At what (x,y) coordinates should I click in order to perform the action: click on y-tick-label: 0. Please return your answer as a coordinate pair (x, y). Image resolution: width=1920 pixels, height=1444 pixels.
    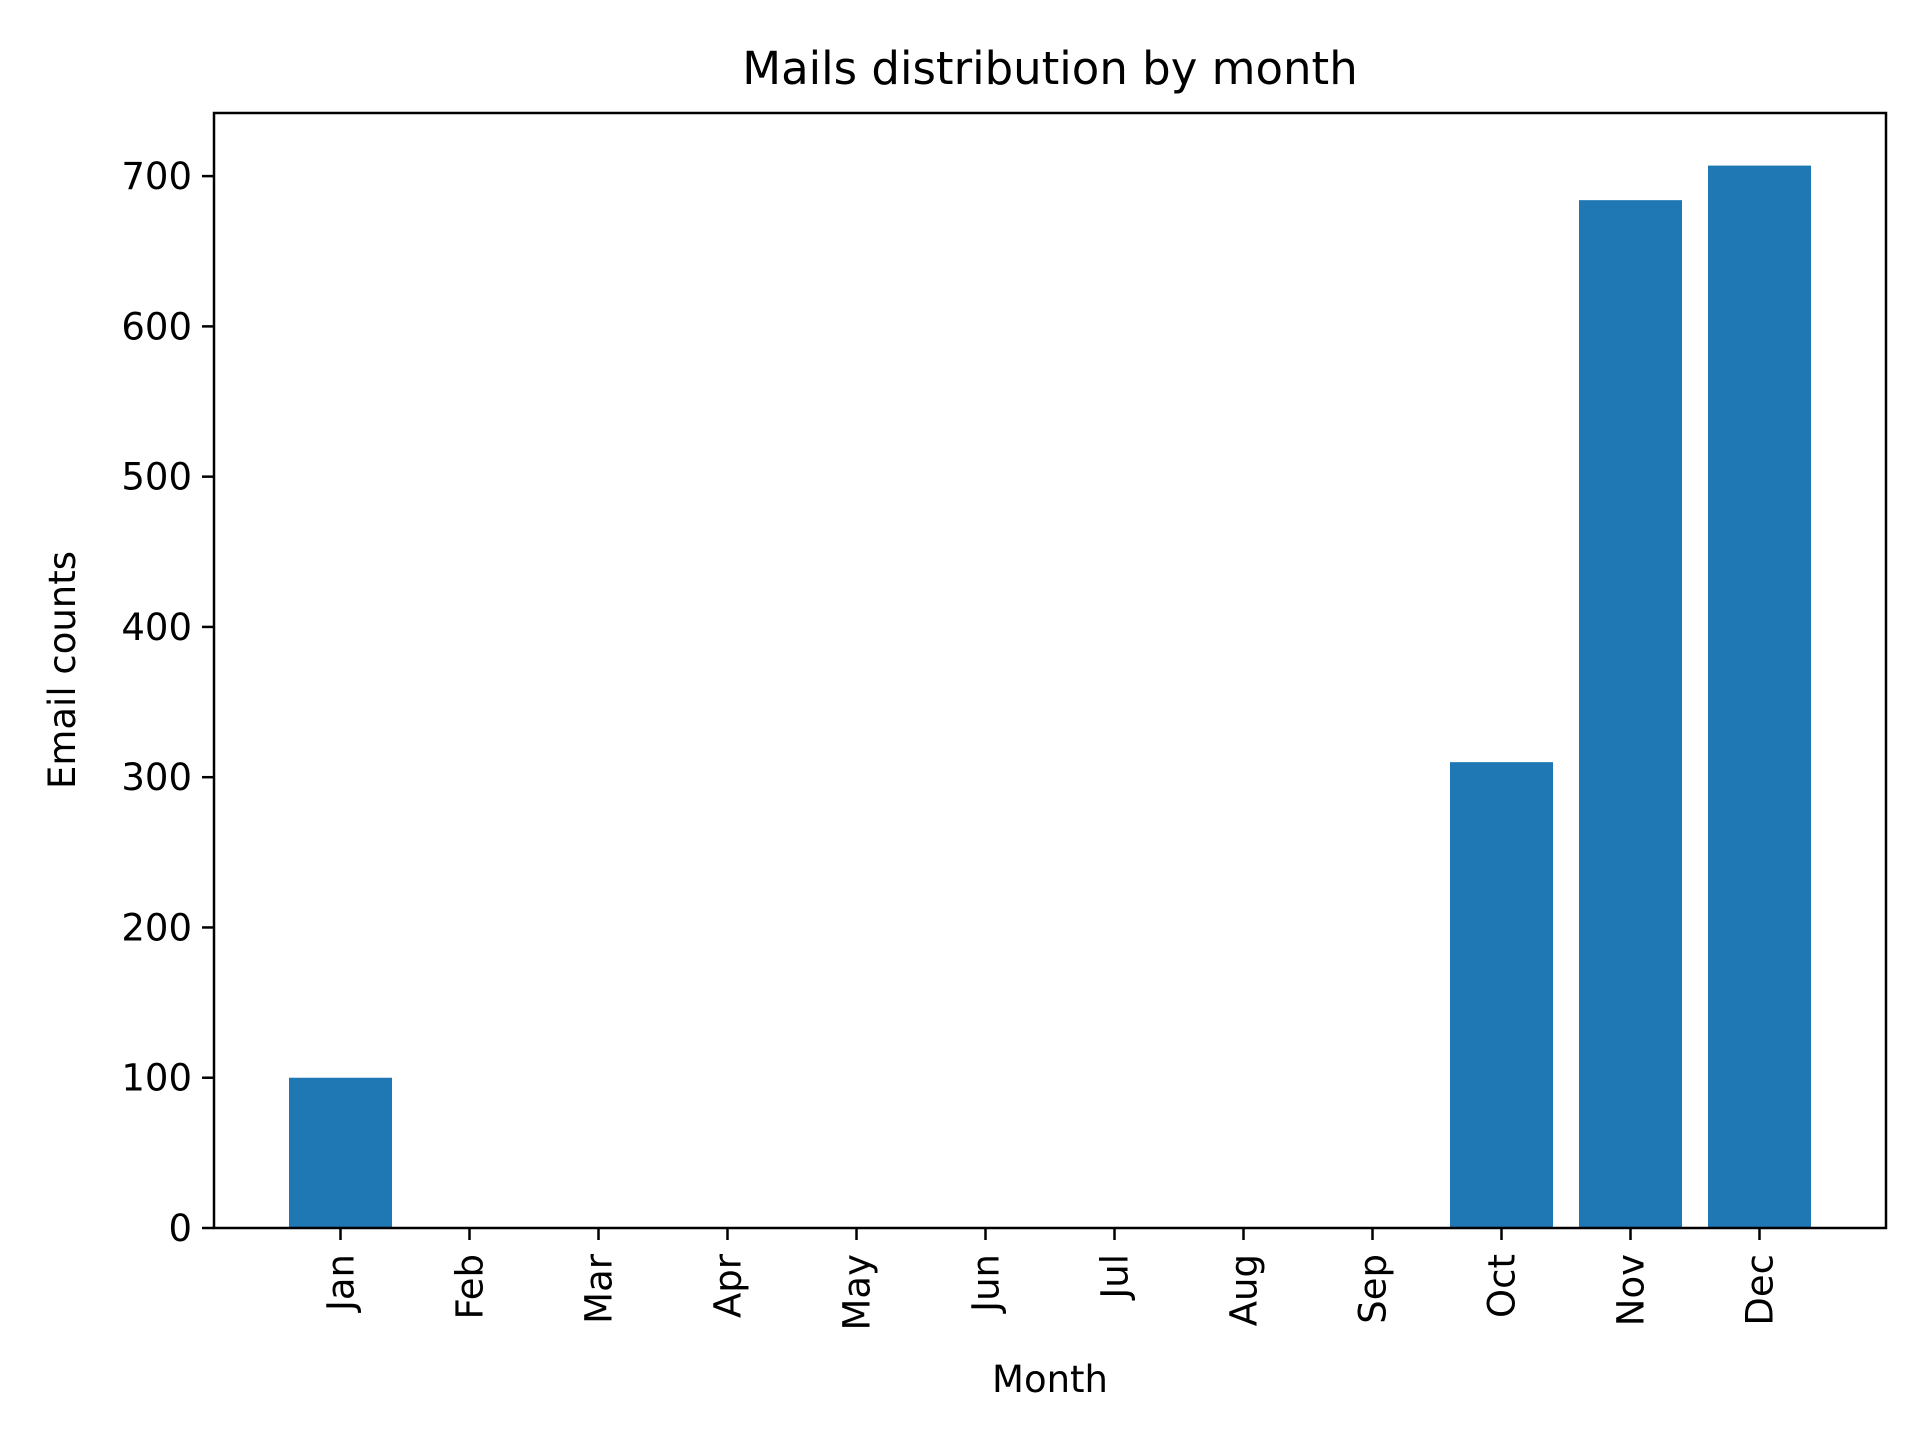
    Looking at the image, I should click on (180, 1228).